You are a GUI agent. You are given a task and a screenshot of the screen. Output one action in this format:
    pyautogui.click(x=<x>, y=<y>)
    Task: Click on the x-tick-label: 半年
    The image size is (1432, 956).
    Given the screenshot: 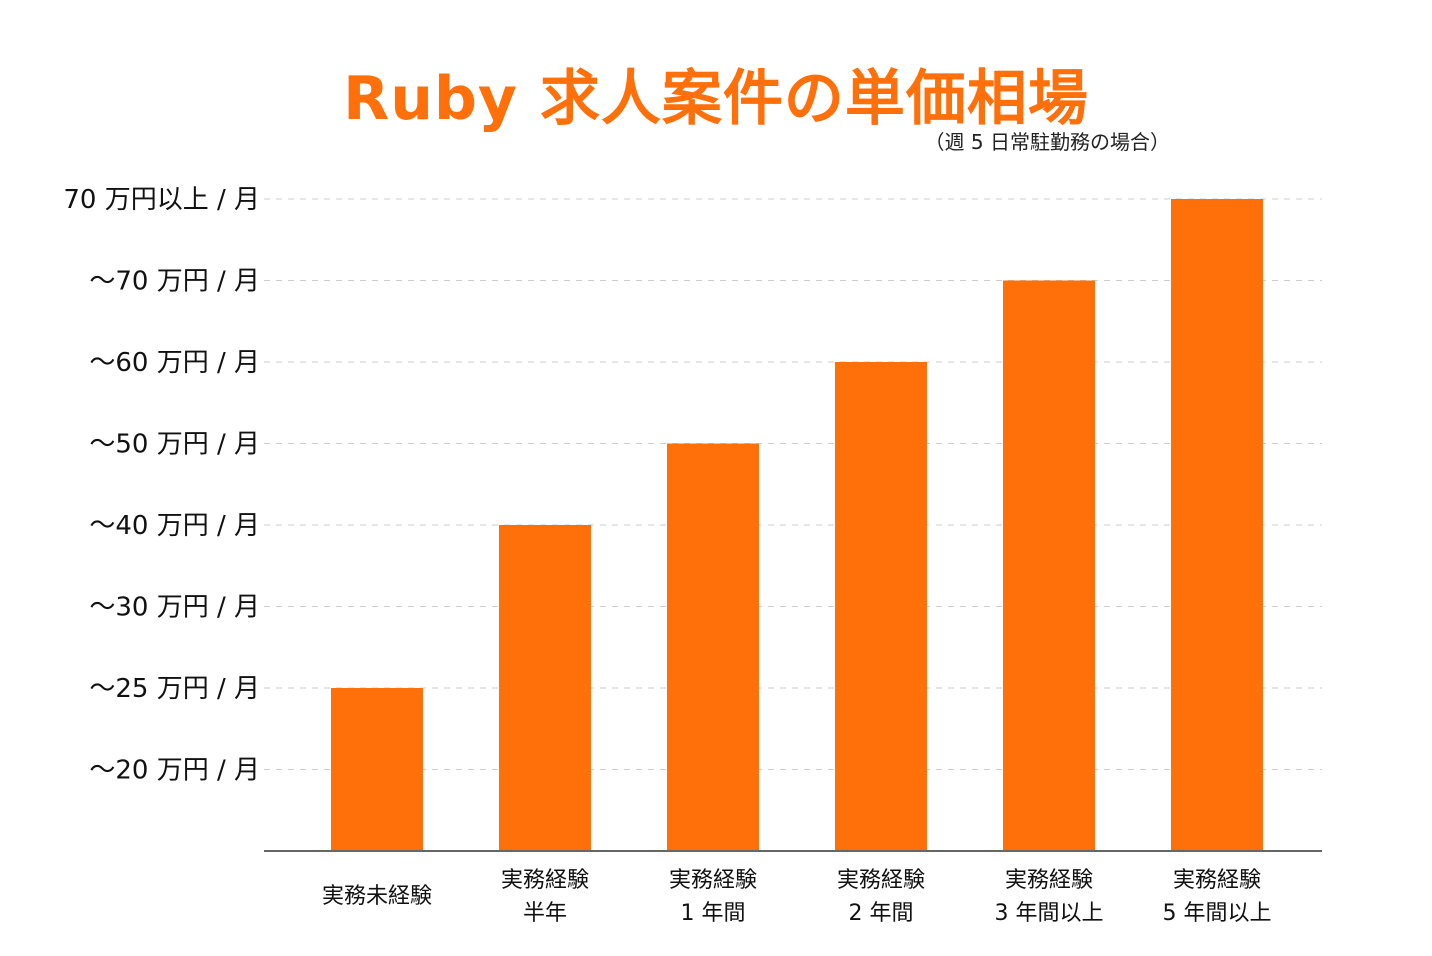 What is the action you would take?
    pyautogui.click(x=545, y=913)
    